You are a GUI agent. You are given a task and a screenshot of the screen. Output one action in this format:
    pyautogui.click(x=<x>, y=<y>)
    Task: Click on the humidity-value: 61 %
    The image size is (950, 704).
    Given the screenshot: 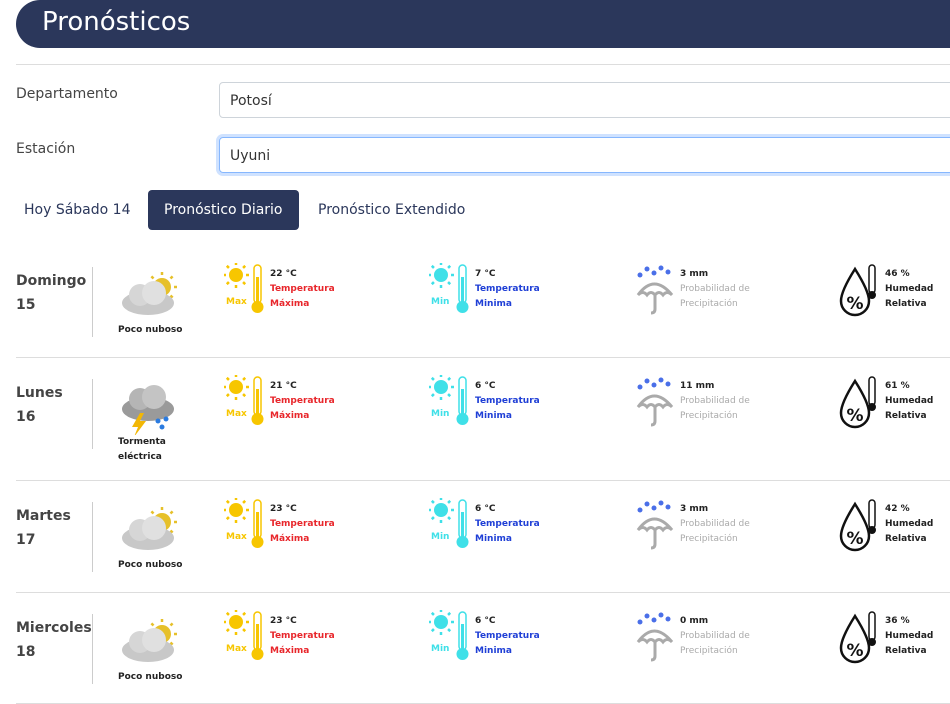 What is the action you would take?
    pyautogui.click(x=897, y=386)
    